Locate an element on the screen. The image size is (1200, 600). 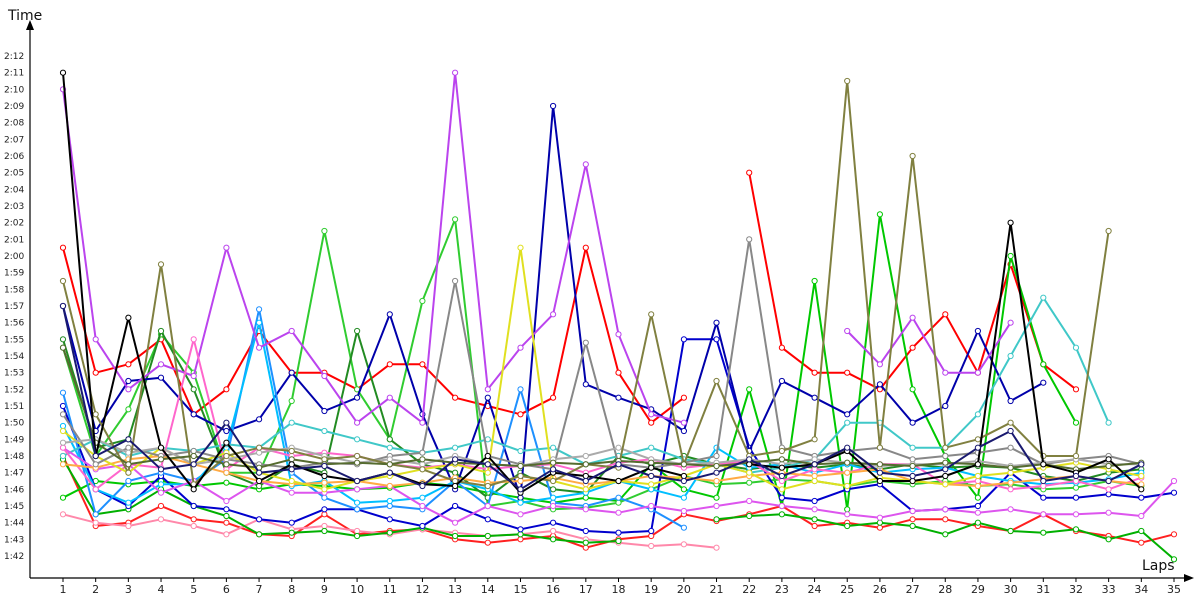
y-tick-label: 2:06 is located at coordinates (14, 157).